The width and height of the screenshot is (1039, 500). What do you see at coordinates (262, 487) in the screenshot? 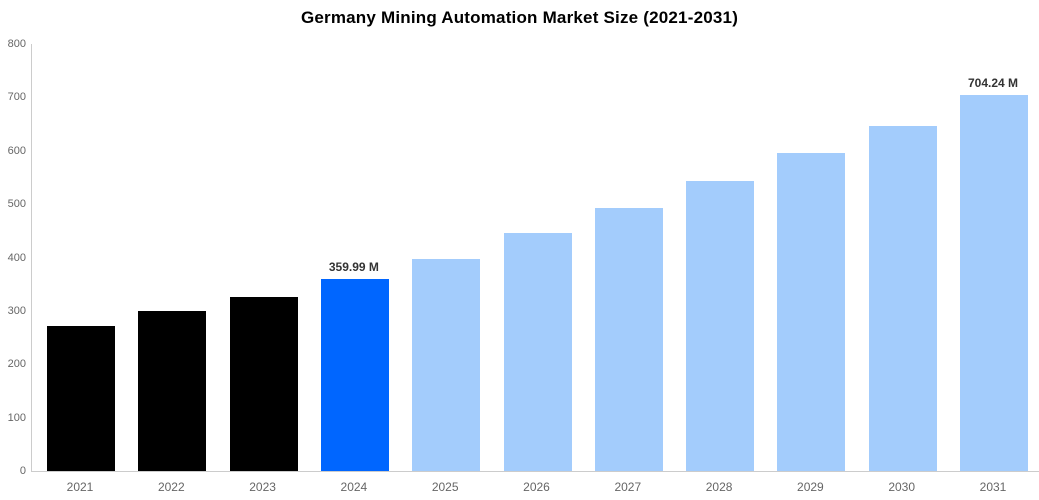
I see `x-axis-label-2023: 2023` at bounding box center [262, 487].